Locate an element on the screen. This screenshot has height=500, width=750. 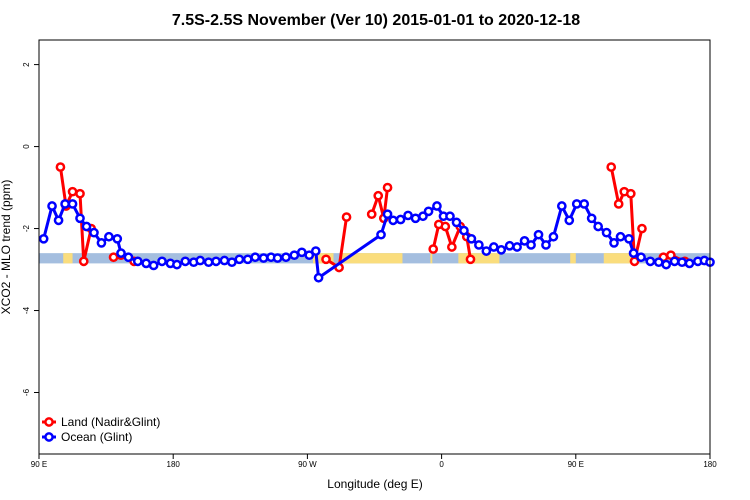
land-series-line is located at coordinates (380, 203).